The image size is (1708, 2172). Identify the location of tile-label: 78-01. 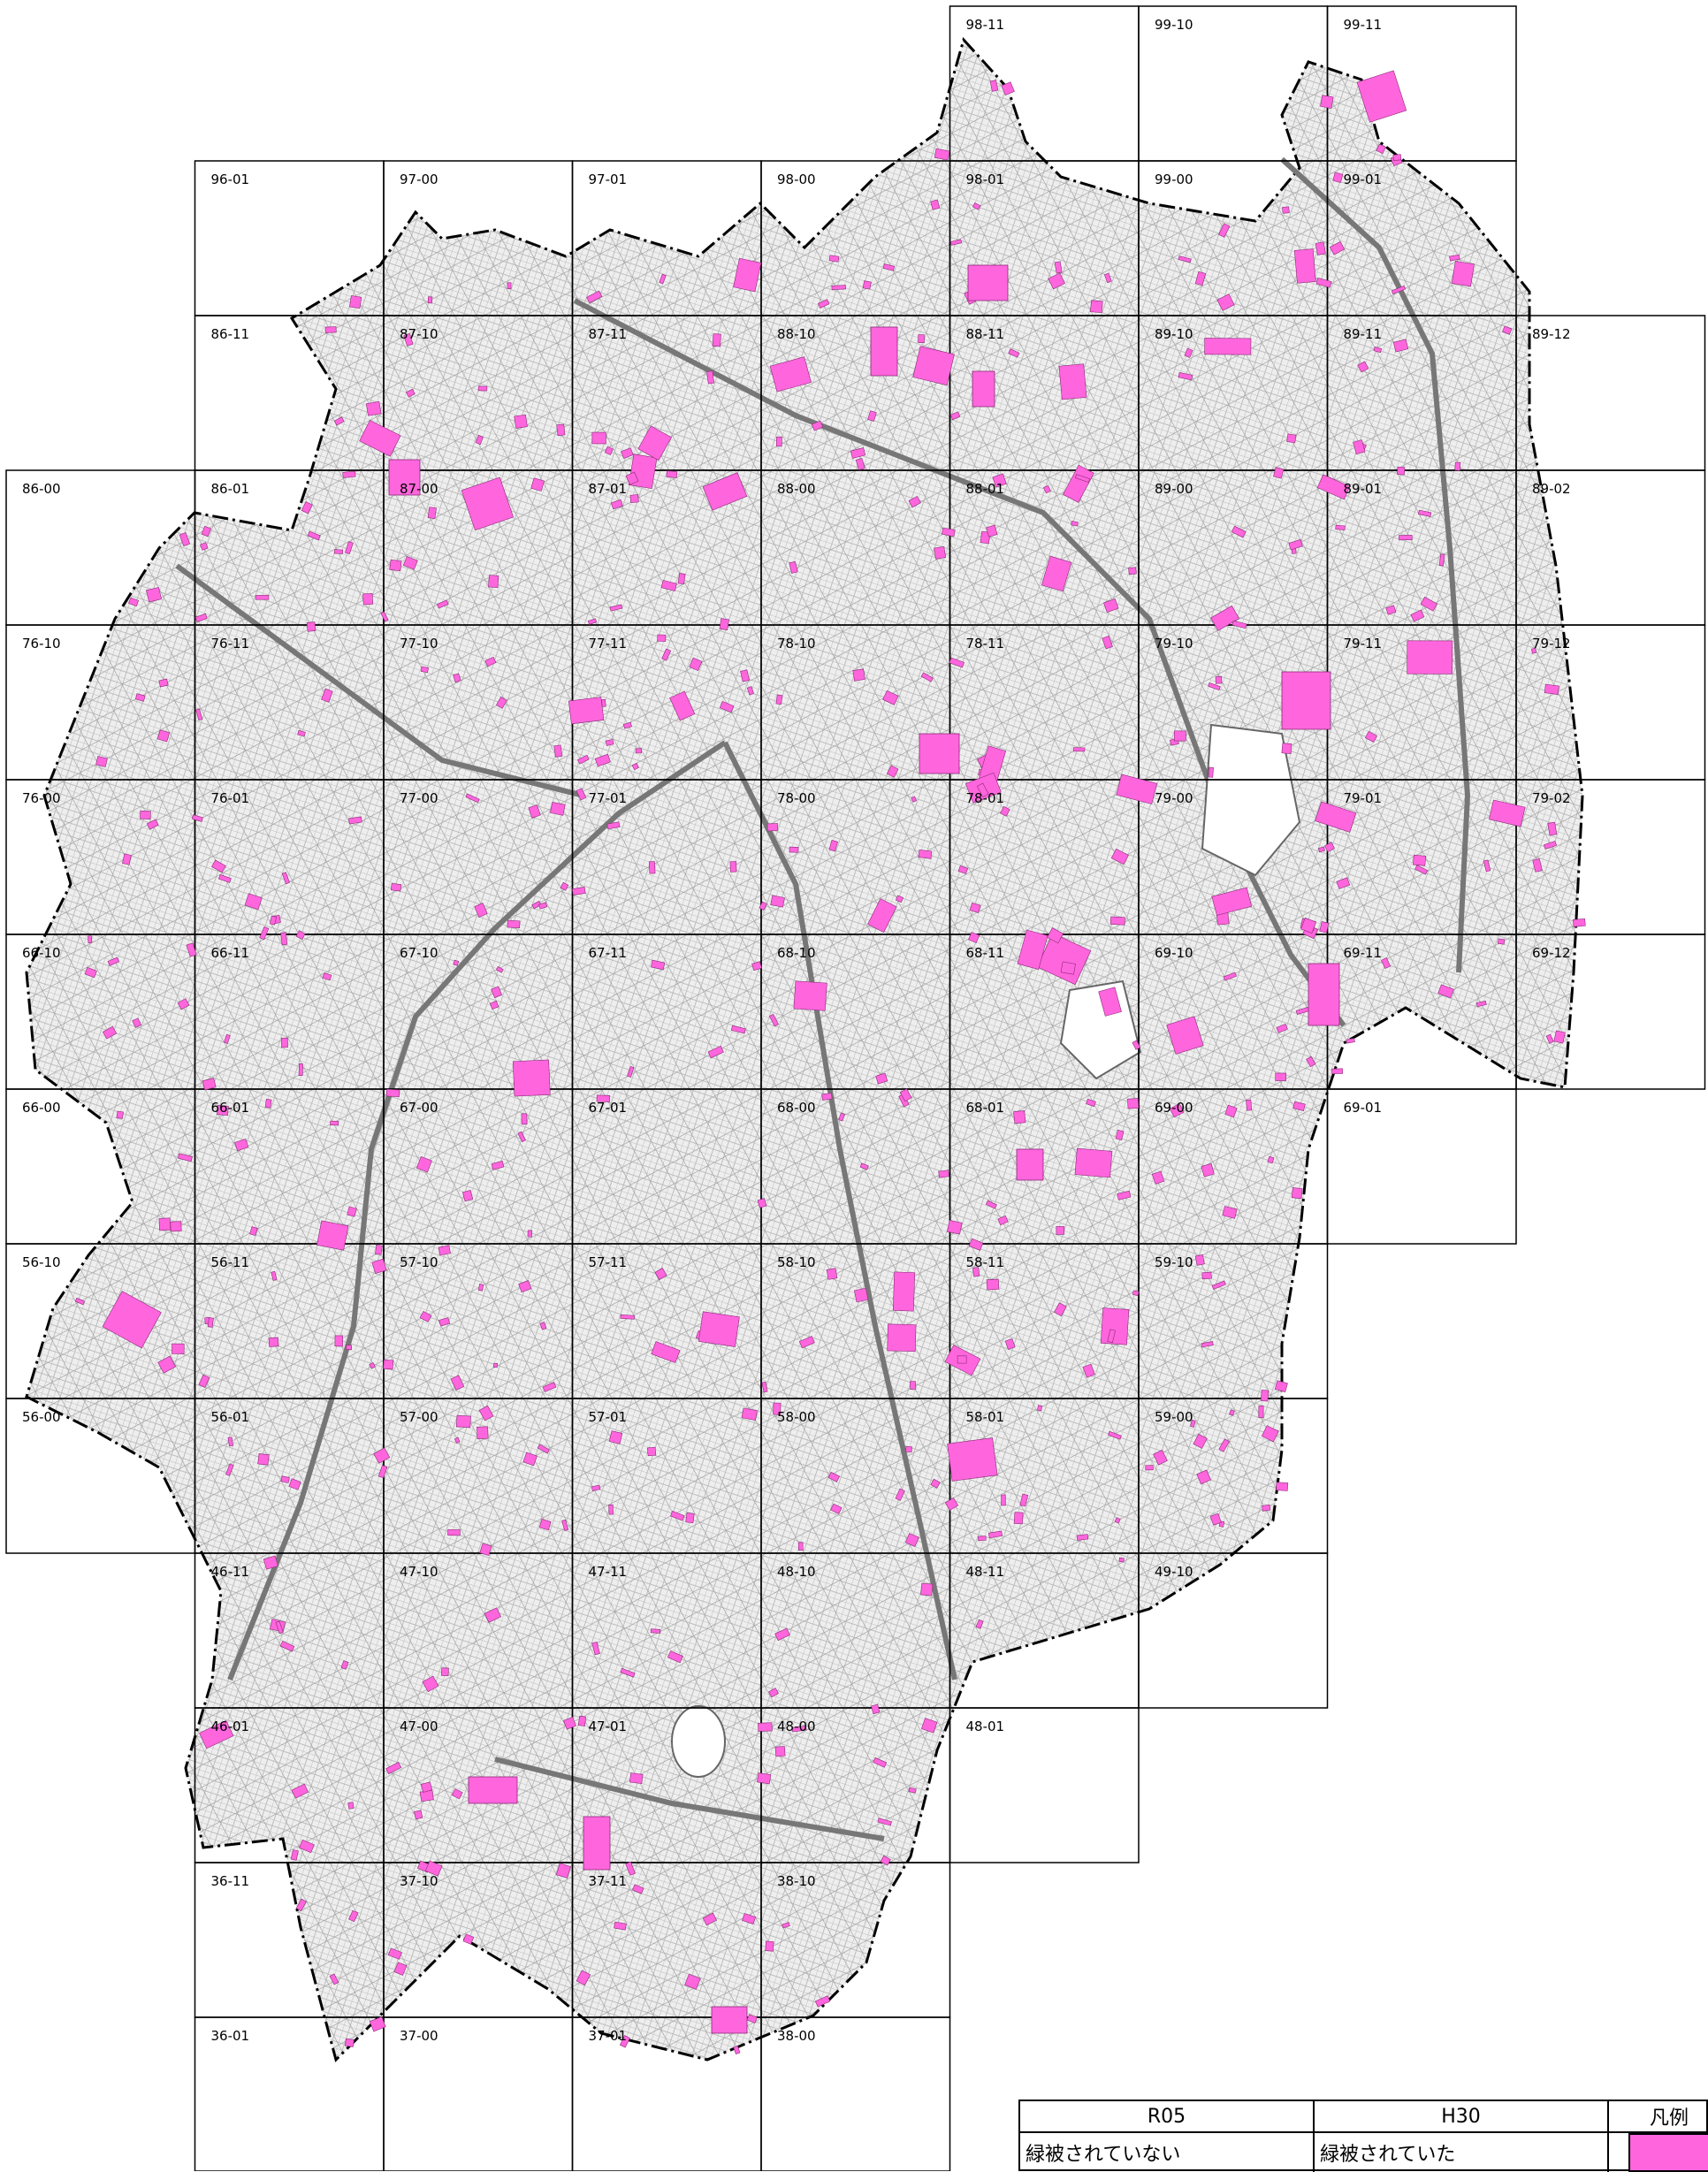
(985, 798).